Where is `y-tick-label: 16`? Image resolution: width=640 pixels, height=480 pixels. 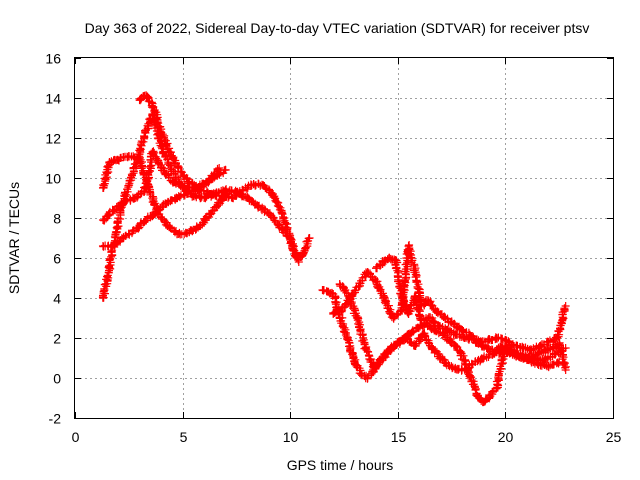
y-tick-label: 16 is located at coordinates (53, 59).